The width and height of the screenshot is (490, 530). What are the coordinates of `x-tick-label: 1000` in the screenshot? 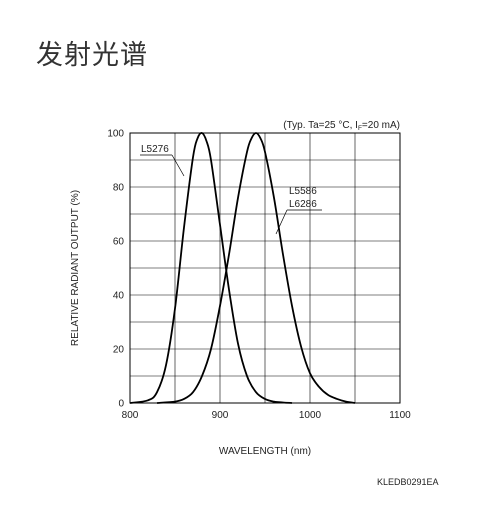 It's located at (310, 415).